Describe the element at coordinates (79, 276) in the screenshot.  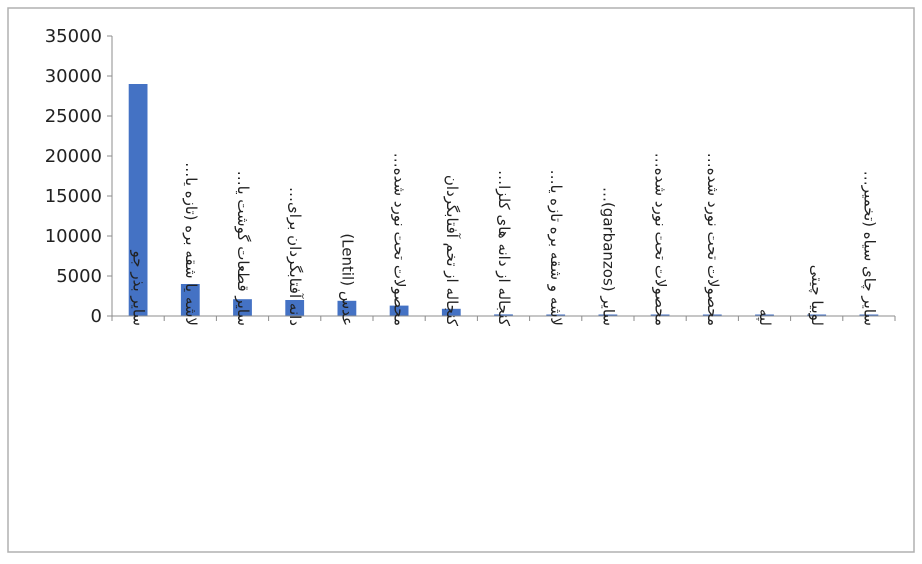
I see `y-tick-label: 5000` at that location.